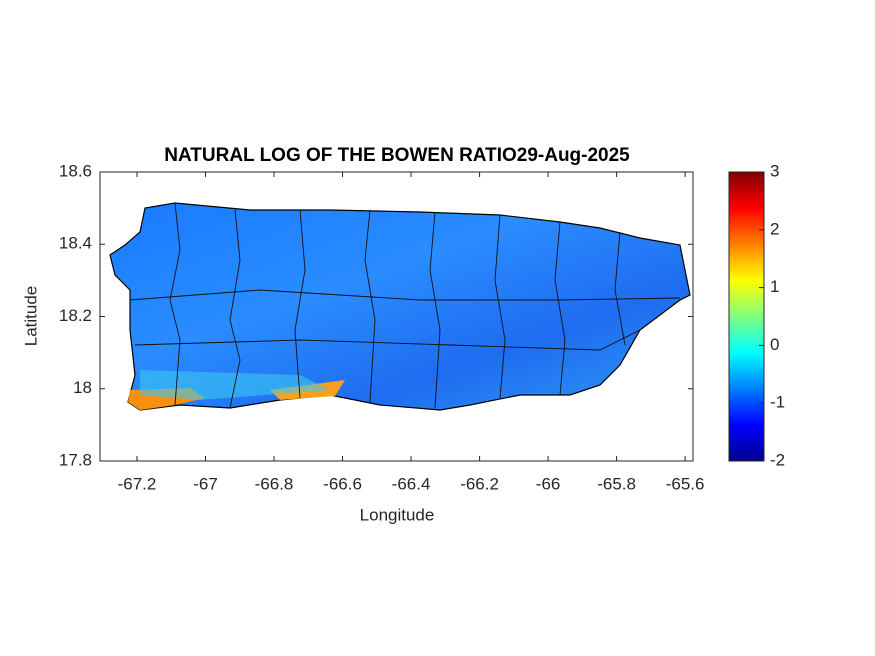 The height and width of the screenshot is (656, 875). I want to click on colorbar-tick-label: 1, so click(774, 286).